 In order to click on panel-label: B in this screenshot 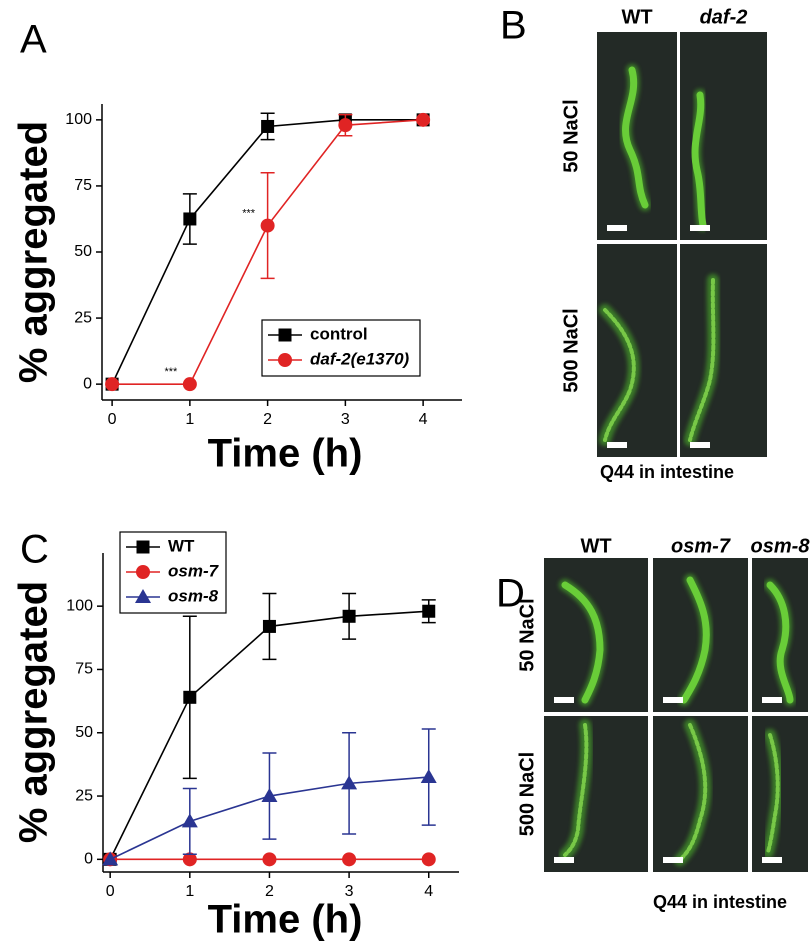, I will do `click(513, 26)`.